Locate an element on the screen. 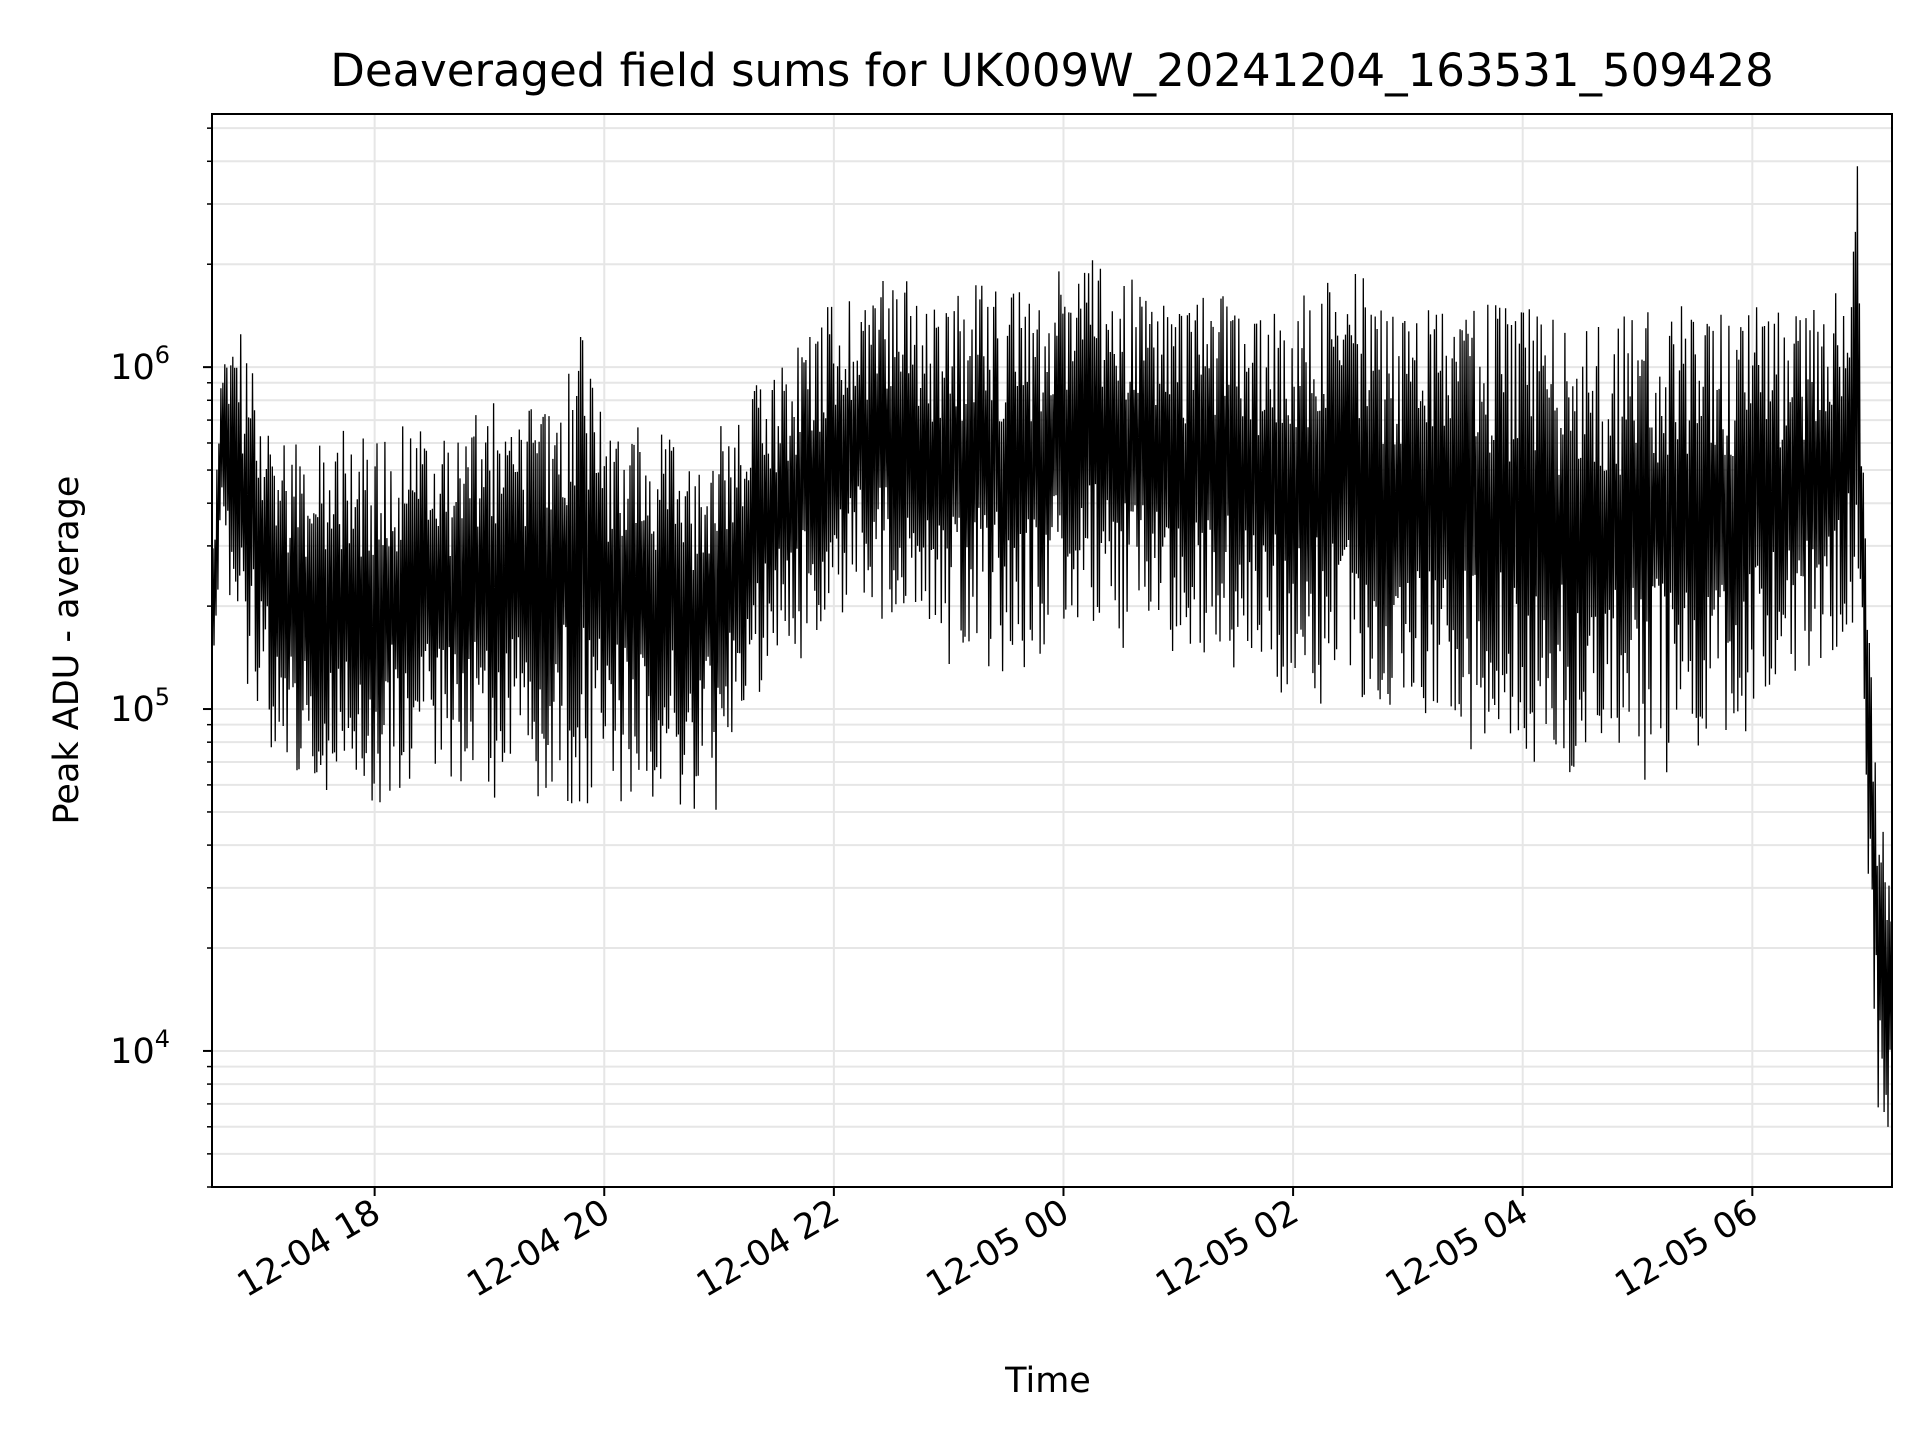  y-axis-label: Peak ADU - average is located at coordinates (67, 650).